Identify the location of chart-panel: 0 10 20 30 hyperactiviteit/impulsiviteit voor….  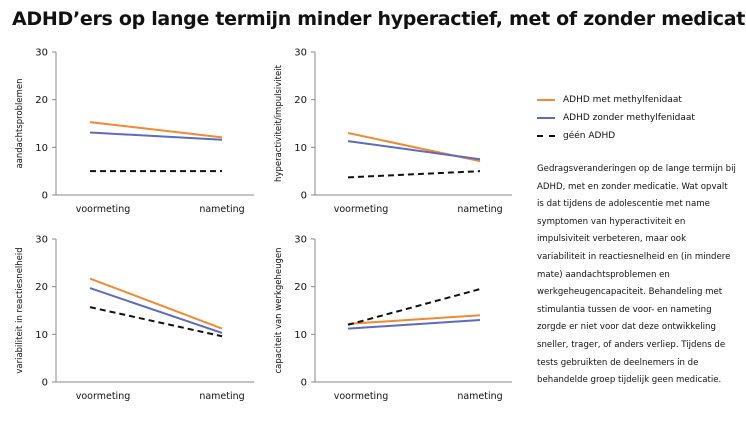
(393, 131).